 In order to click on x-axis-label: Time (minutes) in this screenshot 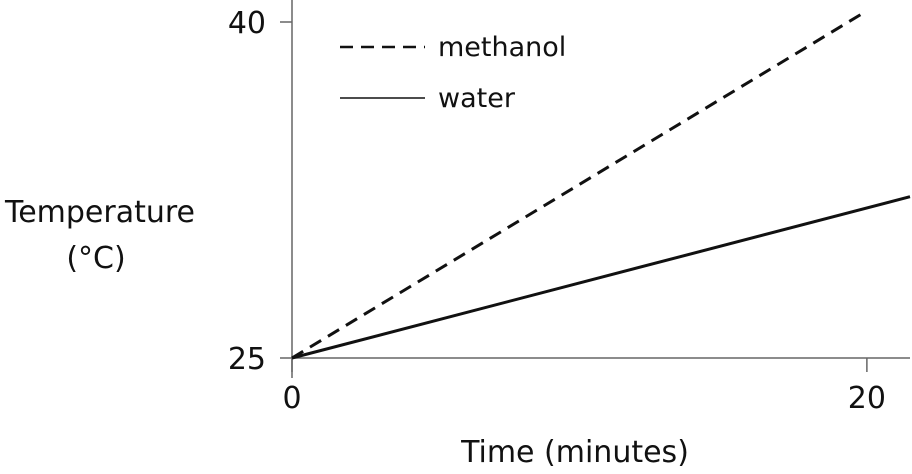, I will do `click(574, 452)`.